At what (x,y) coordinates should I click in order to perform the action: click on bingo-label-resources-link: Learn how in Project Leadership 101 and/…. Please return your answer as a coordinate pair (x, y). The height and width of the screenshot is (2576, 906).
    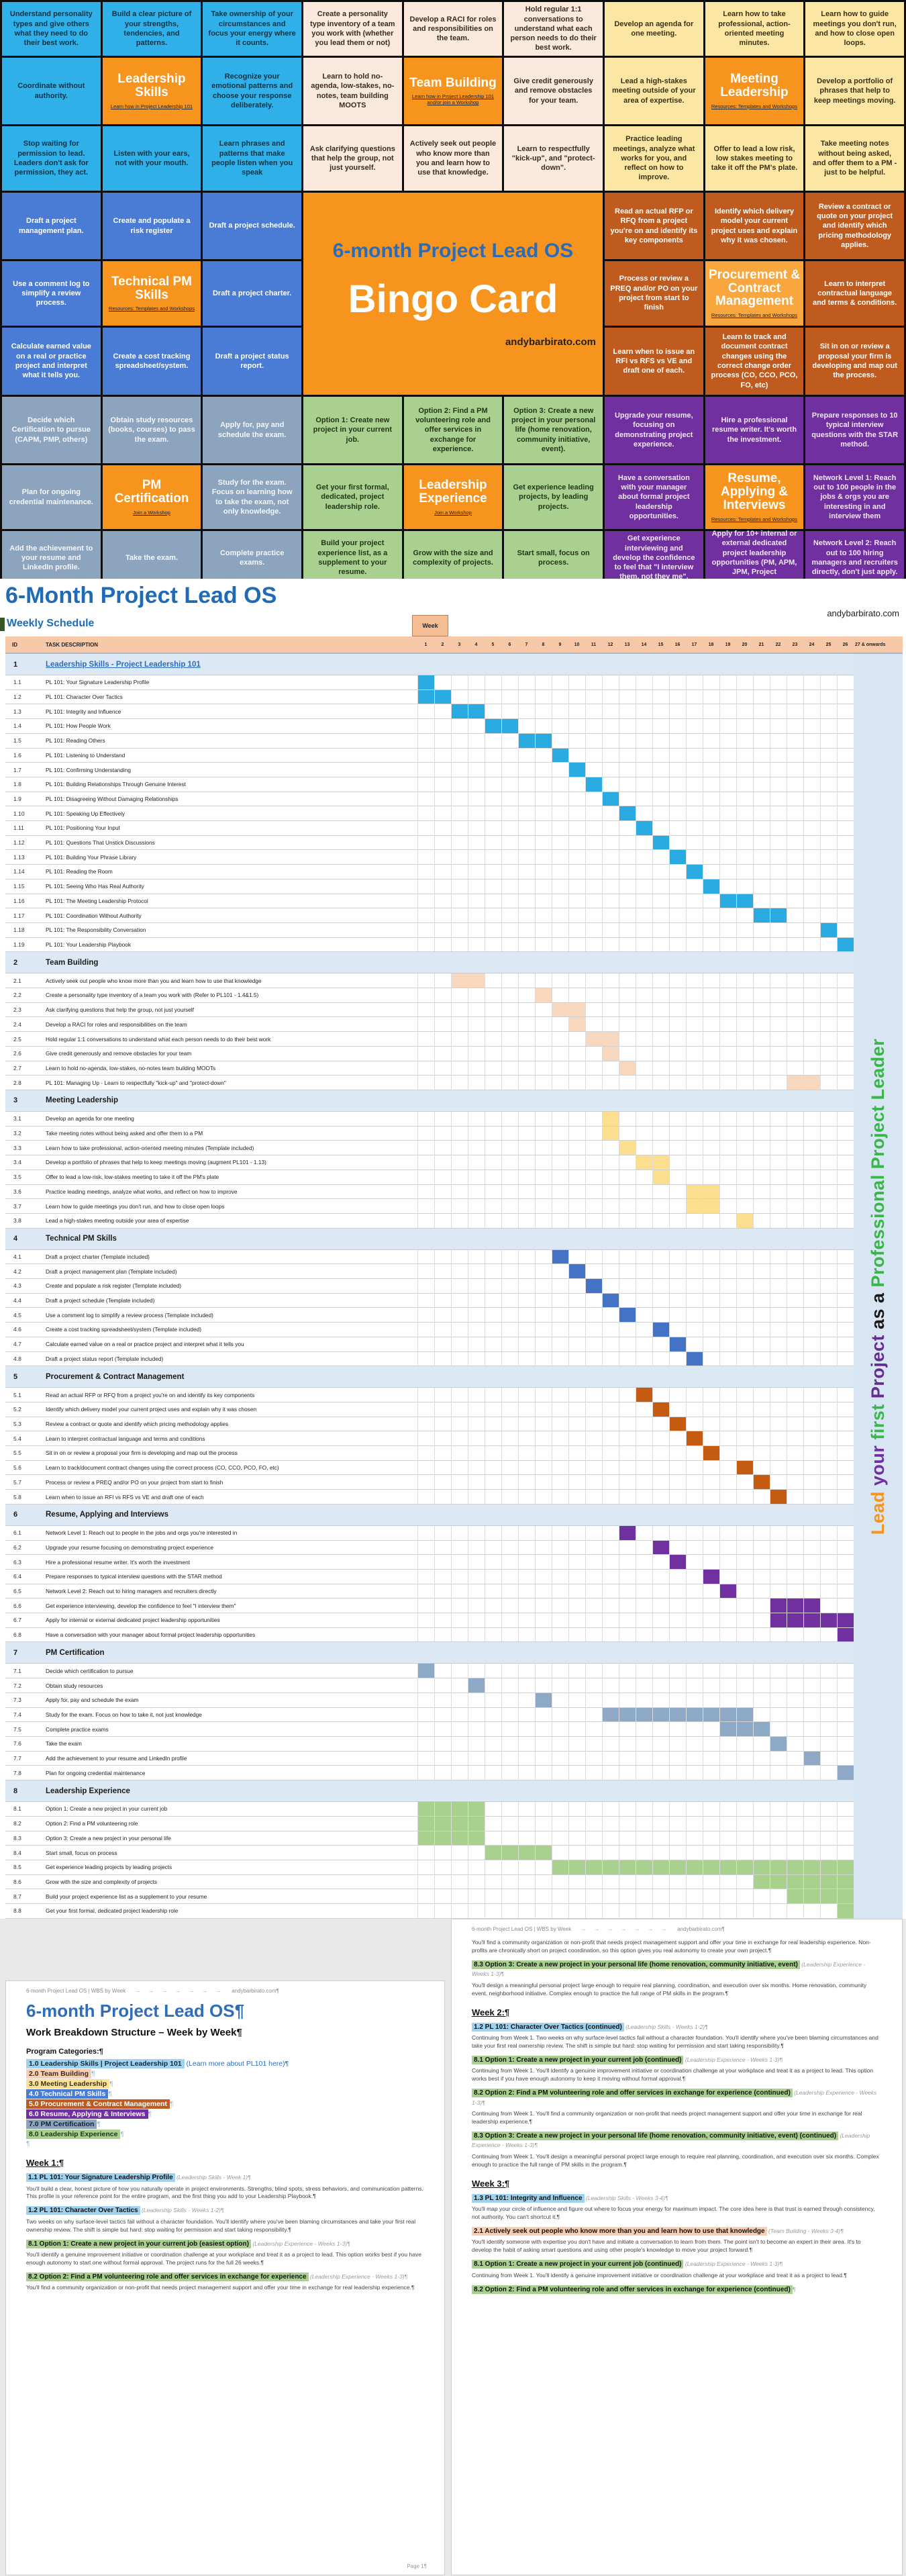
    Looking at the image, I should click on (453, 99).